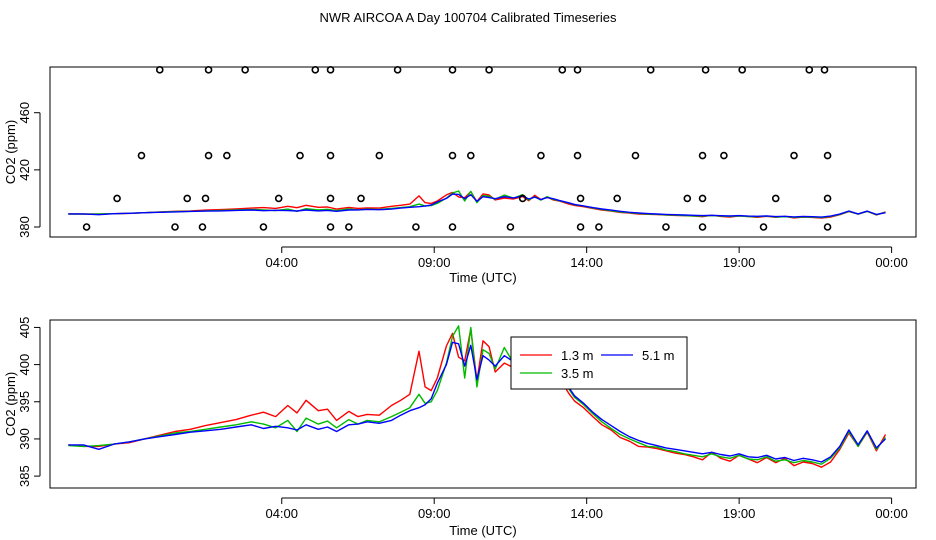 This screenshot has width=936, height=540. What do you see at coordinates (10, 404) in the screenshot?
I see `y-axis-label-bottom: CO2 (ppm)` at bounding box center [10, 404].